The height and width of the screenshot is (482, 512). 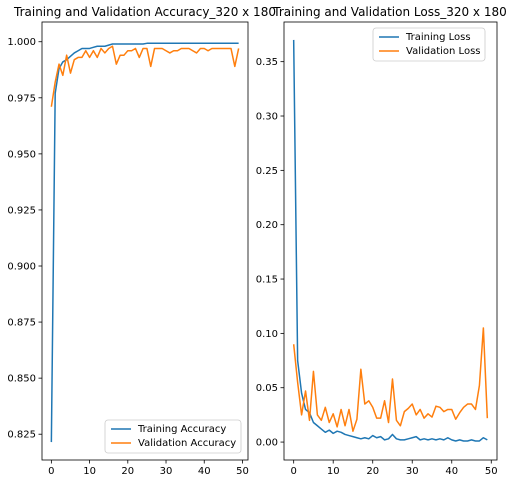 What do you see at coordinates (267, 117) in the screenshot?
I see `loss-y-tick-label: 0.30` at bounding box center [267, 117].